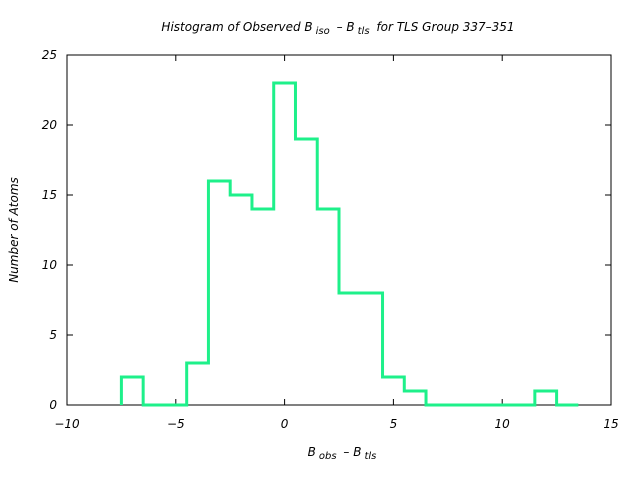 The height and width of the screenshot is (480, 640). What do you see at coordinates (14, 230) in the screenshot?
I see `y-axis-label: Number of Atoms` at bounding box center [14, 230].